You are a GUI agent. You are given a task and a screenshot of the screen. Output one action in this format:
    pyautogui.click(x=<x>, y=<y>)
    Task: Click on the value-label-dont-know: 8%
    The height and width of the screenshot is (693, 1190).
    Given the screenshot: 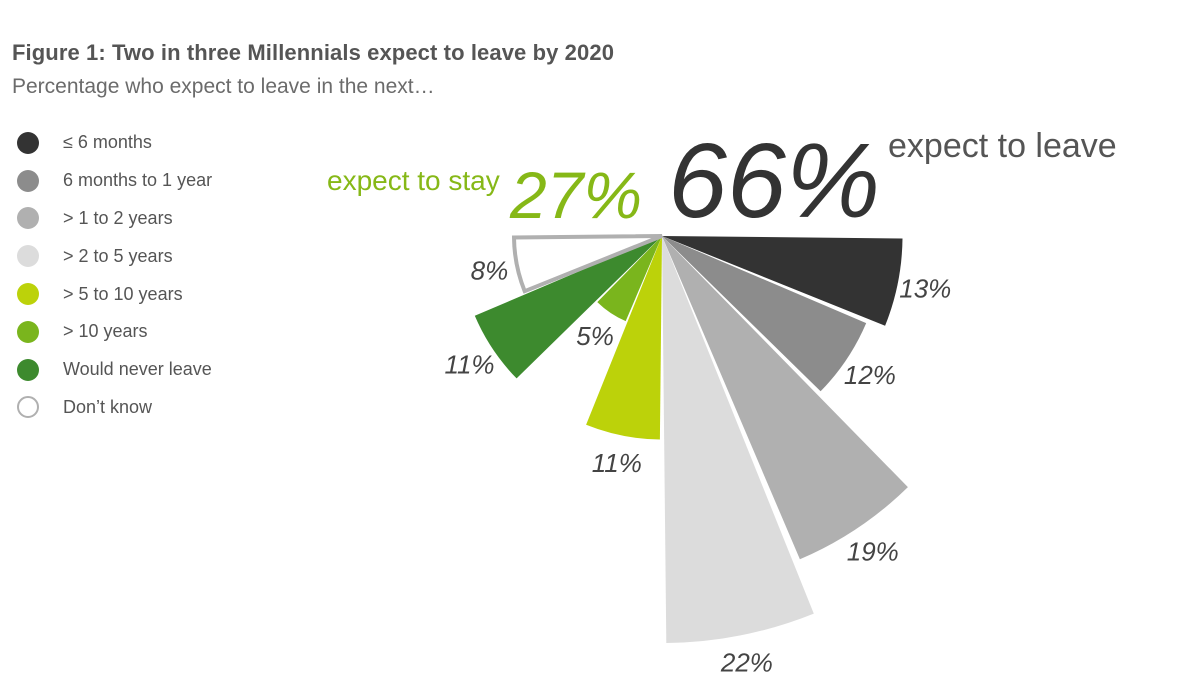 What is the action you would take?
    pyautogui.click(x=490, y=270)
    